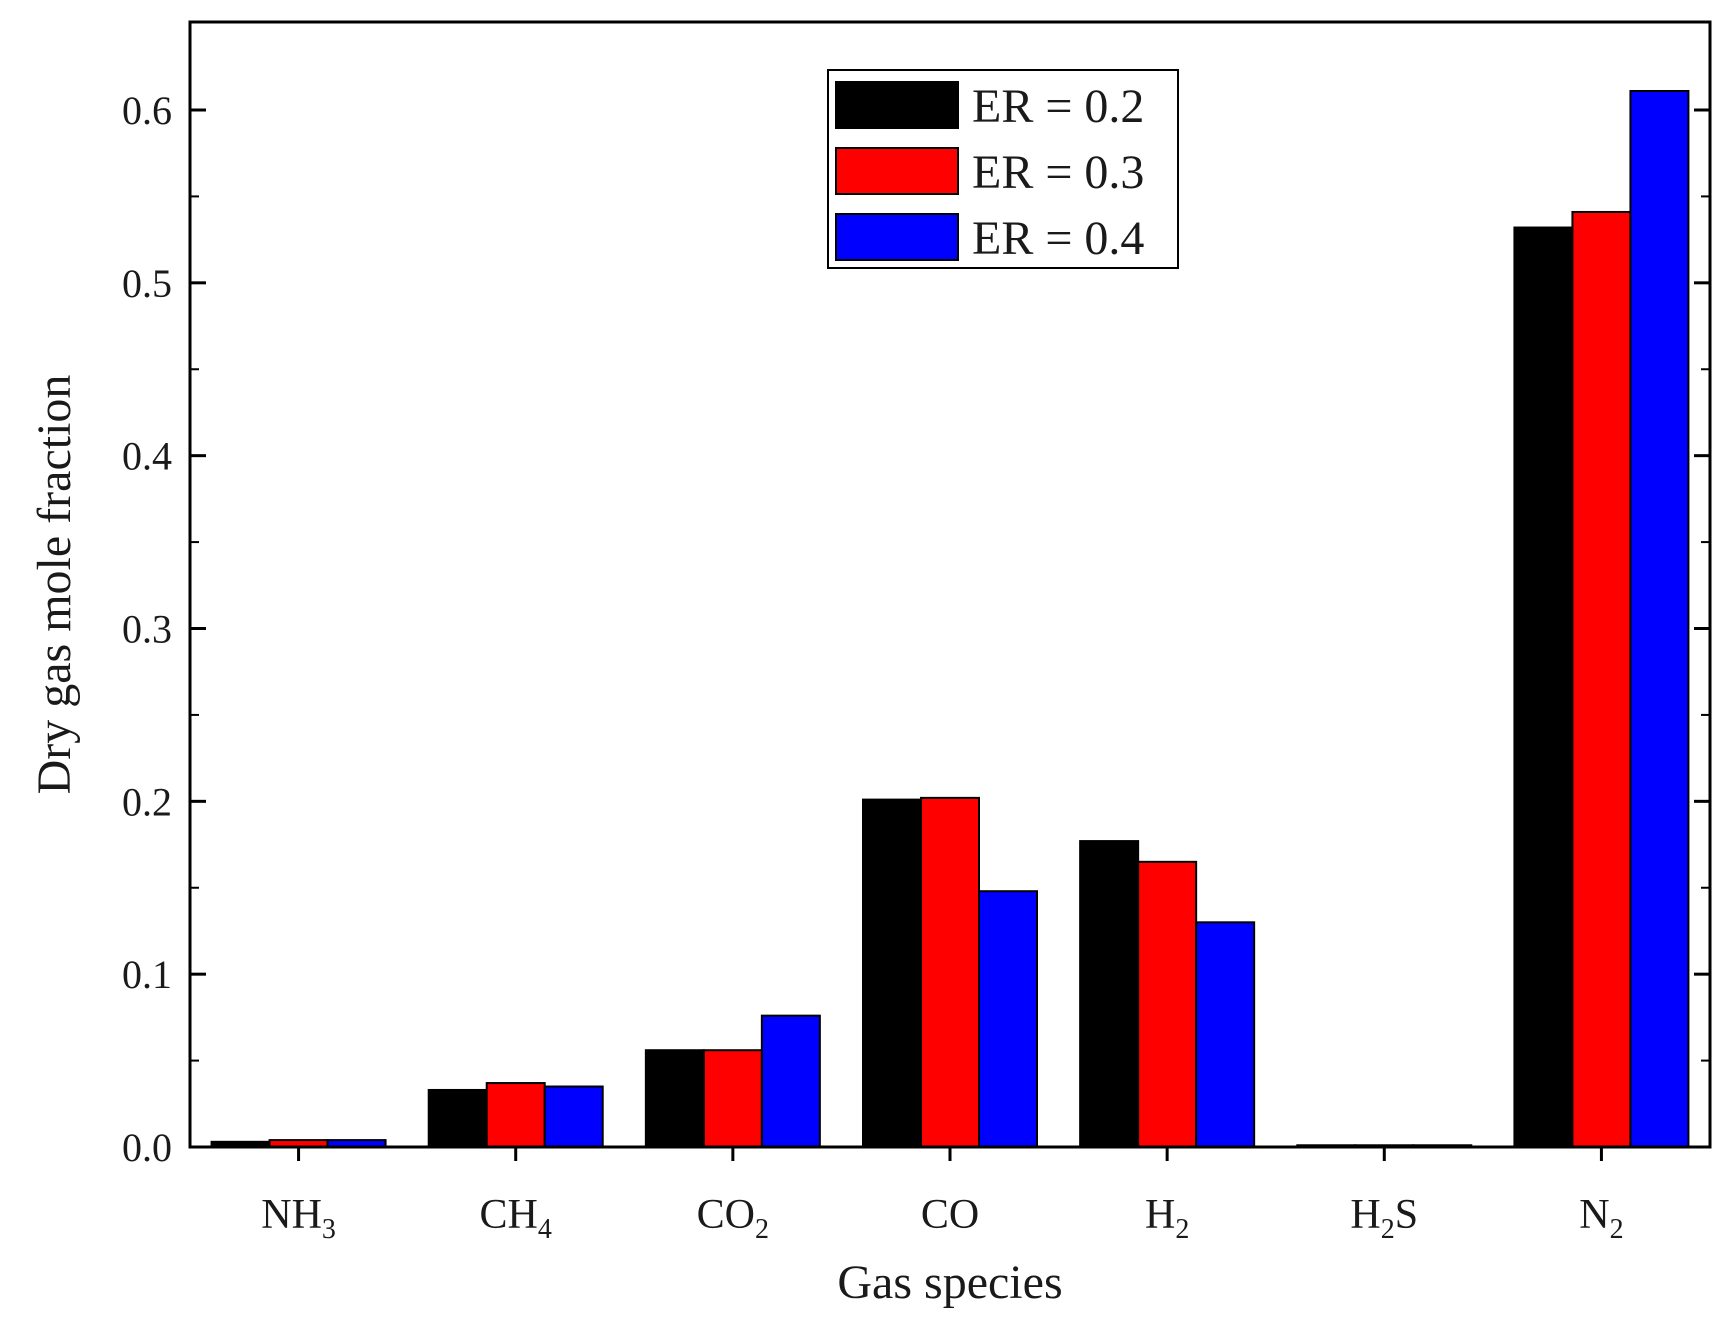 The width and height of the screenshot is (1735, 1331). Describe the element at coordinates (147, 456) in the screenshot. I see `y-tick-label: 0.4` at that location.